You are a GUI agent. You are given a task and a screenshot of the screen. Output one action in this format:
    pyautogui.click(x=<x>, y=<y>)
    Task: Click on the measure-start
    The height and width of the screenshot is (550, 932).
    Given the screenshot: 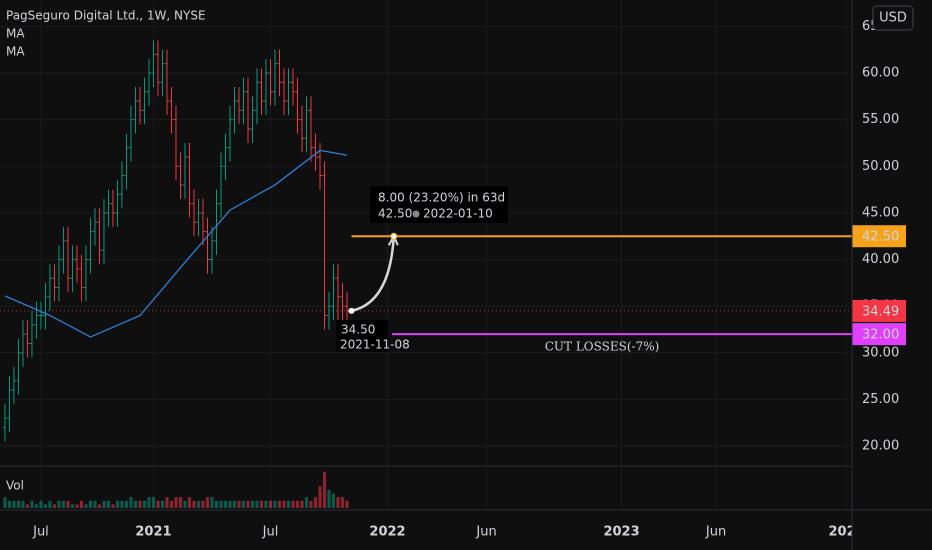 What is the action you would take?
    pyautogui.click(x=351, y=310)
    